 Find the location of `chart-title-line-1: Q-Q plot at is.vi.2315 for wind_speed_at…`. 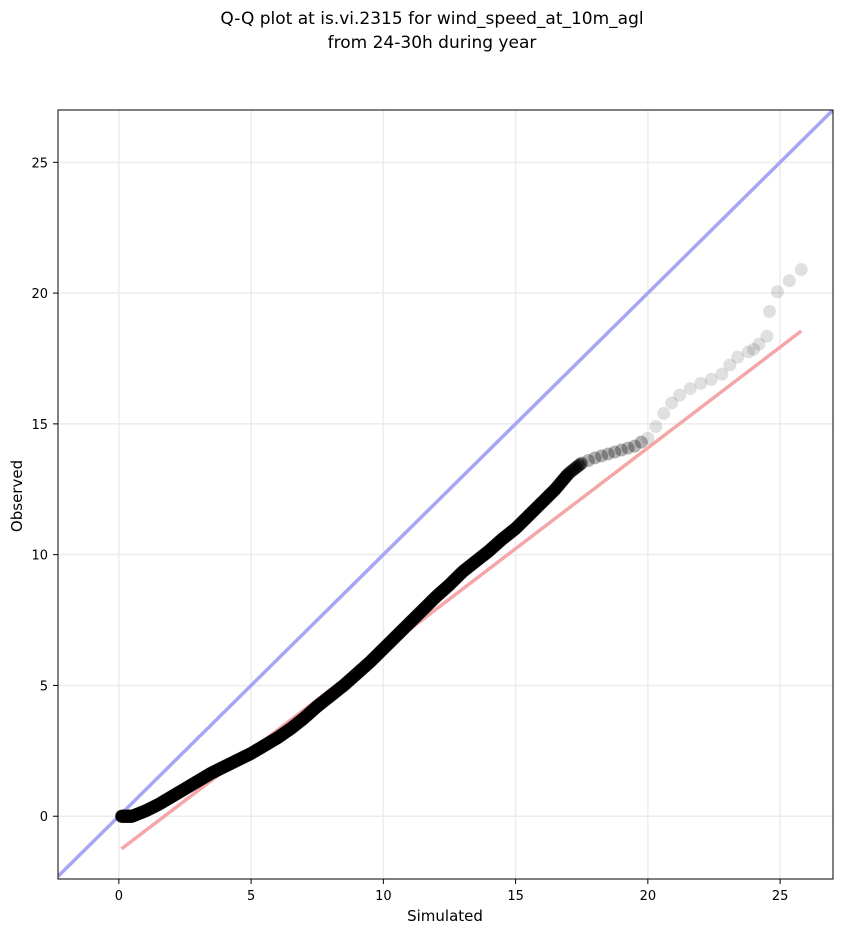

chart-title-line-1: Q-Q plot at is.vi.2315 for wind_speed_at… is located at coordinates (431, 19).